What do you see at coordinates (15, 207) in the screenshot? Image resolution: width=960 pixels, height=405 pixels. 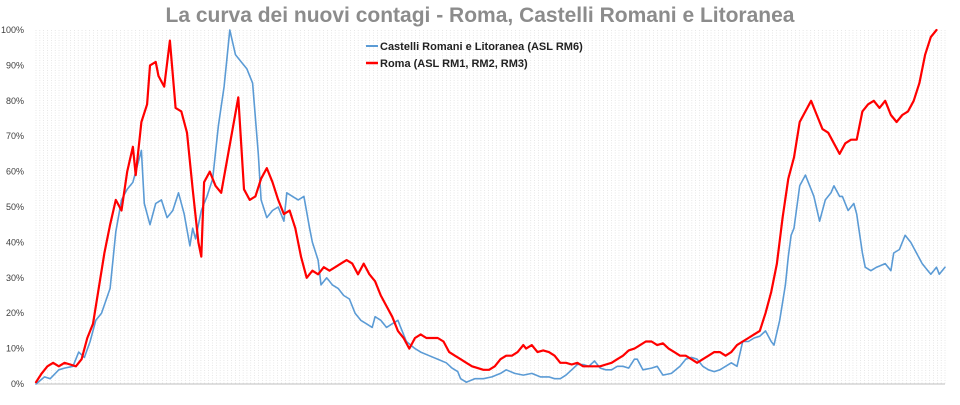 I see `y-tick-label: 50%` at bounding box center [15, 207].